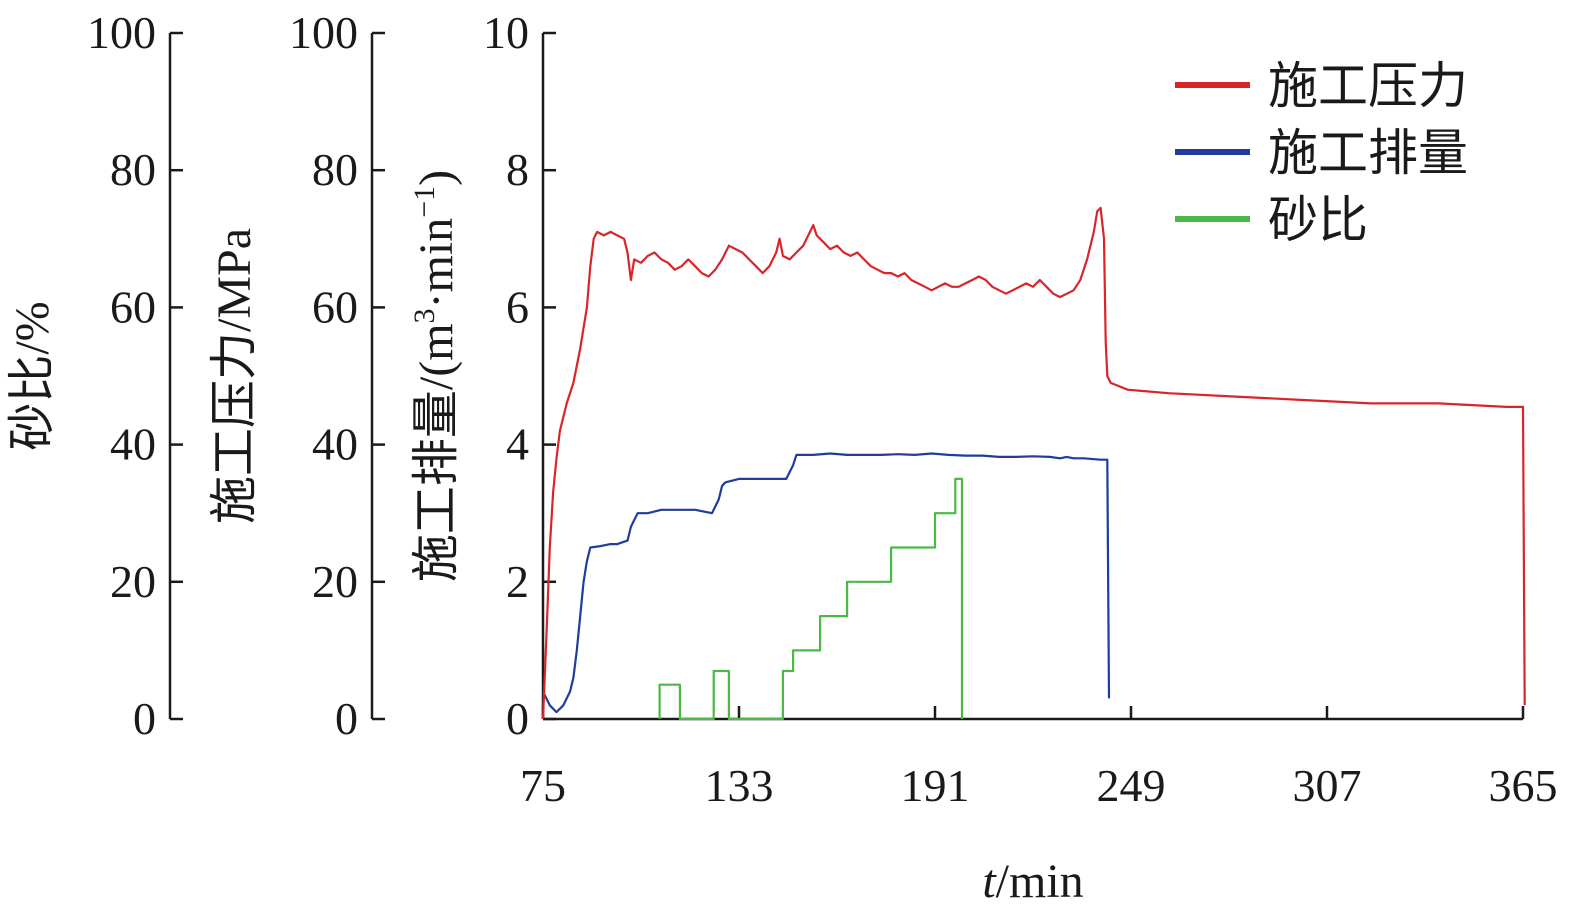 The width and height of the screenshot is (1575, 921). I want to click on rate-title-sup: −1, so click(424, 202).